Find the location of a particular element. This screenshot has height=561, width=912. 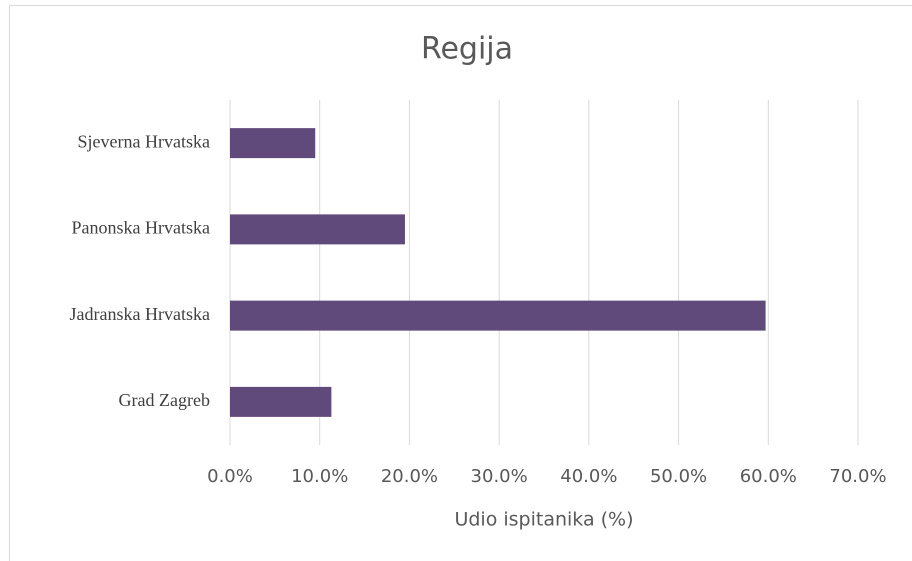

y-tick-label: Grad Zagreb is located at coordinates (164, 400).